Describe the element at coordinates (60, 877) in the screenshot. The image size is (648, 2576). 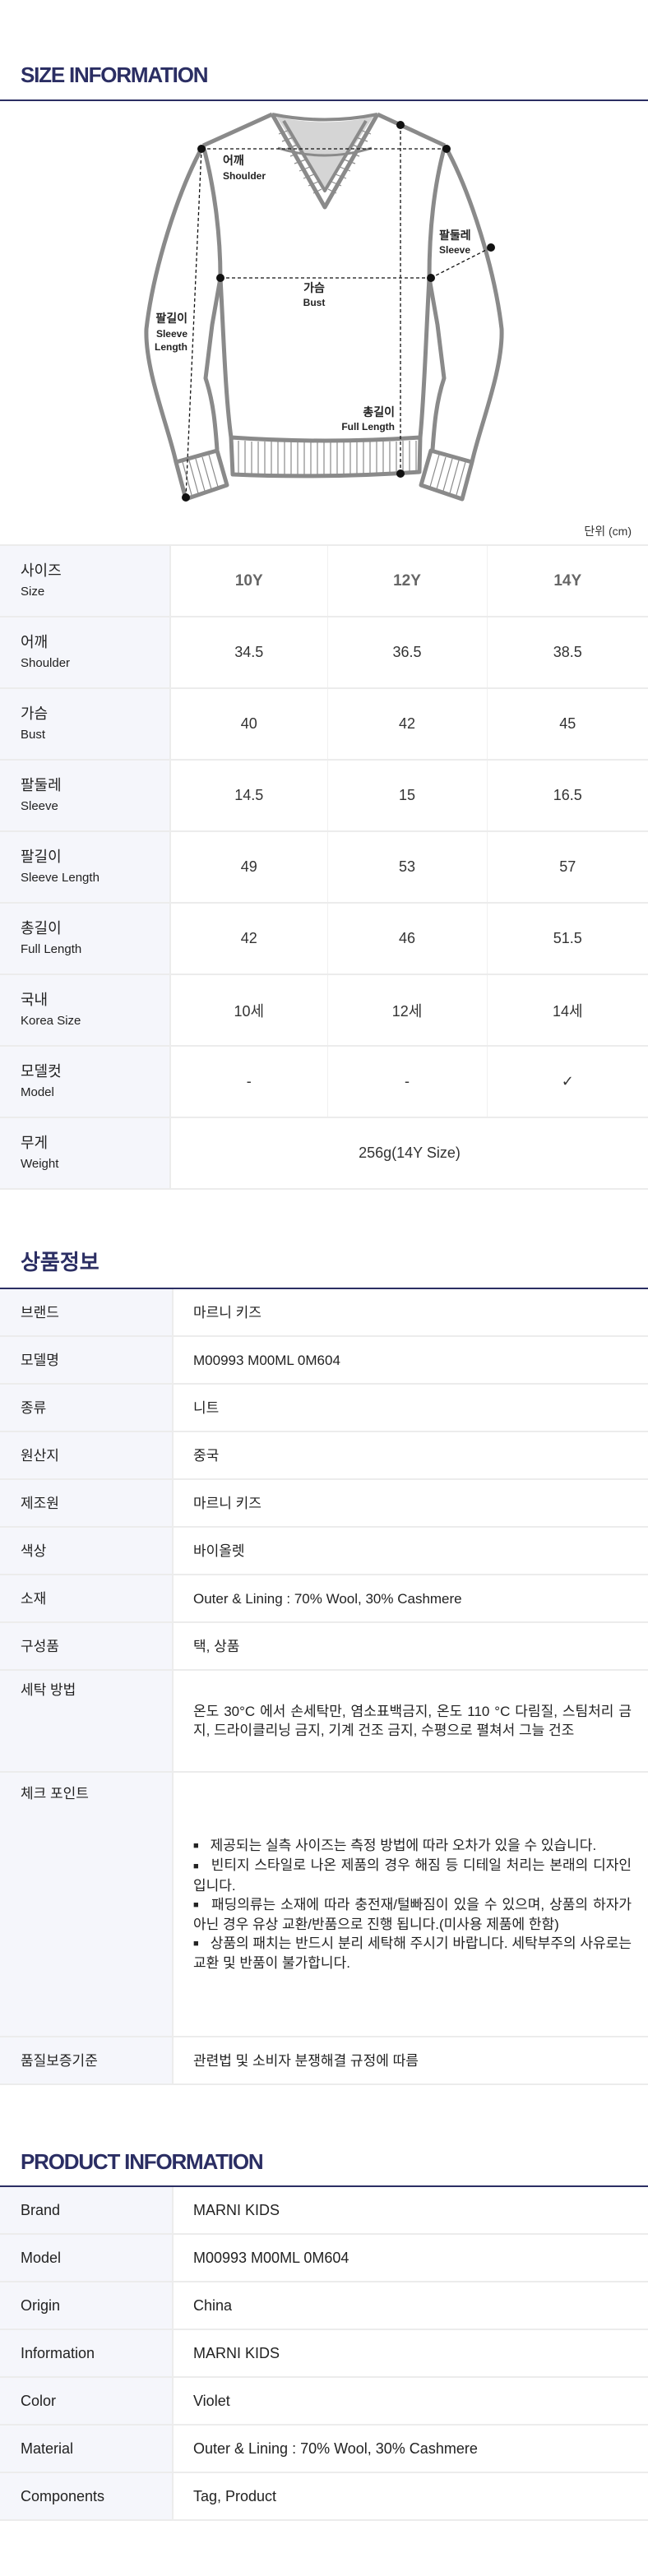
I see `label-en: Sleeve Length` at that location.